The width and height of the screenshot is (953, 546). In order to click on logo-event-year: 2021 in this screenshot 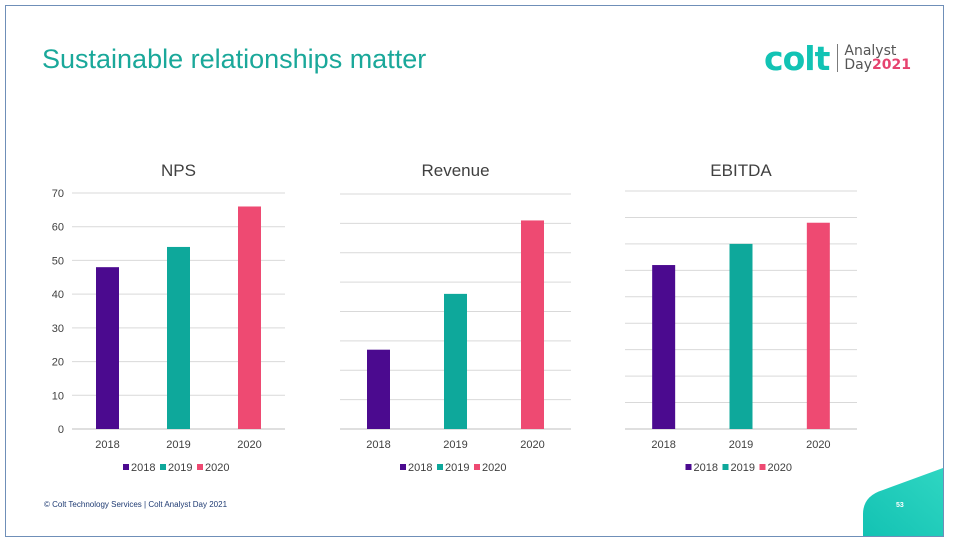, I will do `click(891, 65)`.